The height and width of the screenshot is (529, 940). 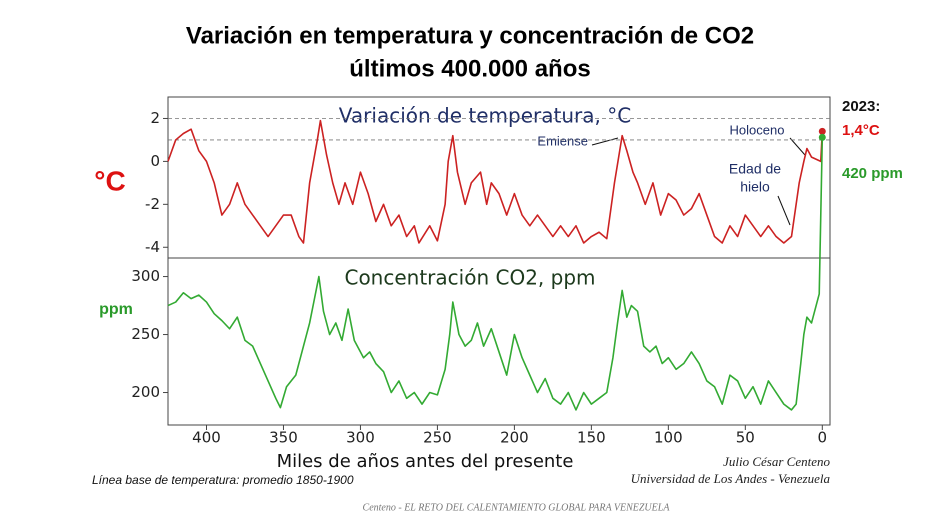 What do you see at coordinates (469, 278) in the screenshot?
I see `panel-title: Concentración CO2, ppm` at bounding box center [469, 278].